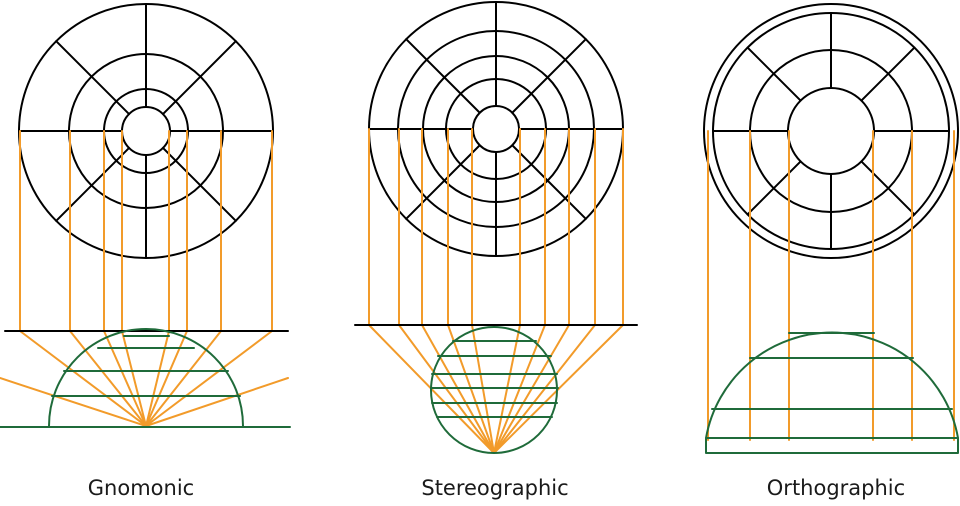 This screenshot has width=960, height=506. What do you see at coordinates (496, 129) in the screenshot?
I see `stereographic-grid` at bounding box center [496, 129].